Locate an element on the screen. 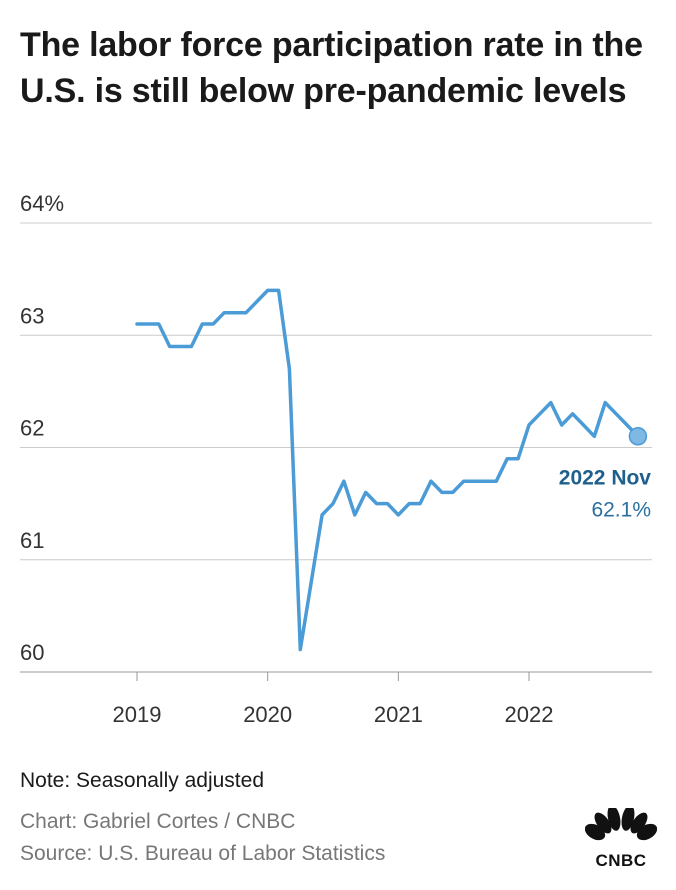 Image resolution: width=676 pixels, height=890 pixels. x-tick-label-2022: 2022 is located at coordinates (529, 714).